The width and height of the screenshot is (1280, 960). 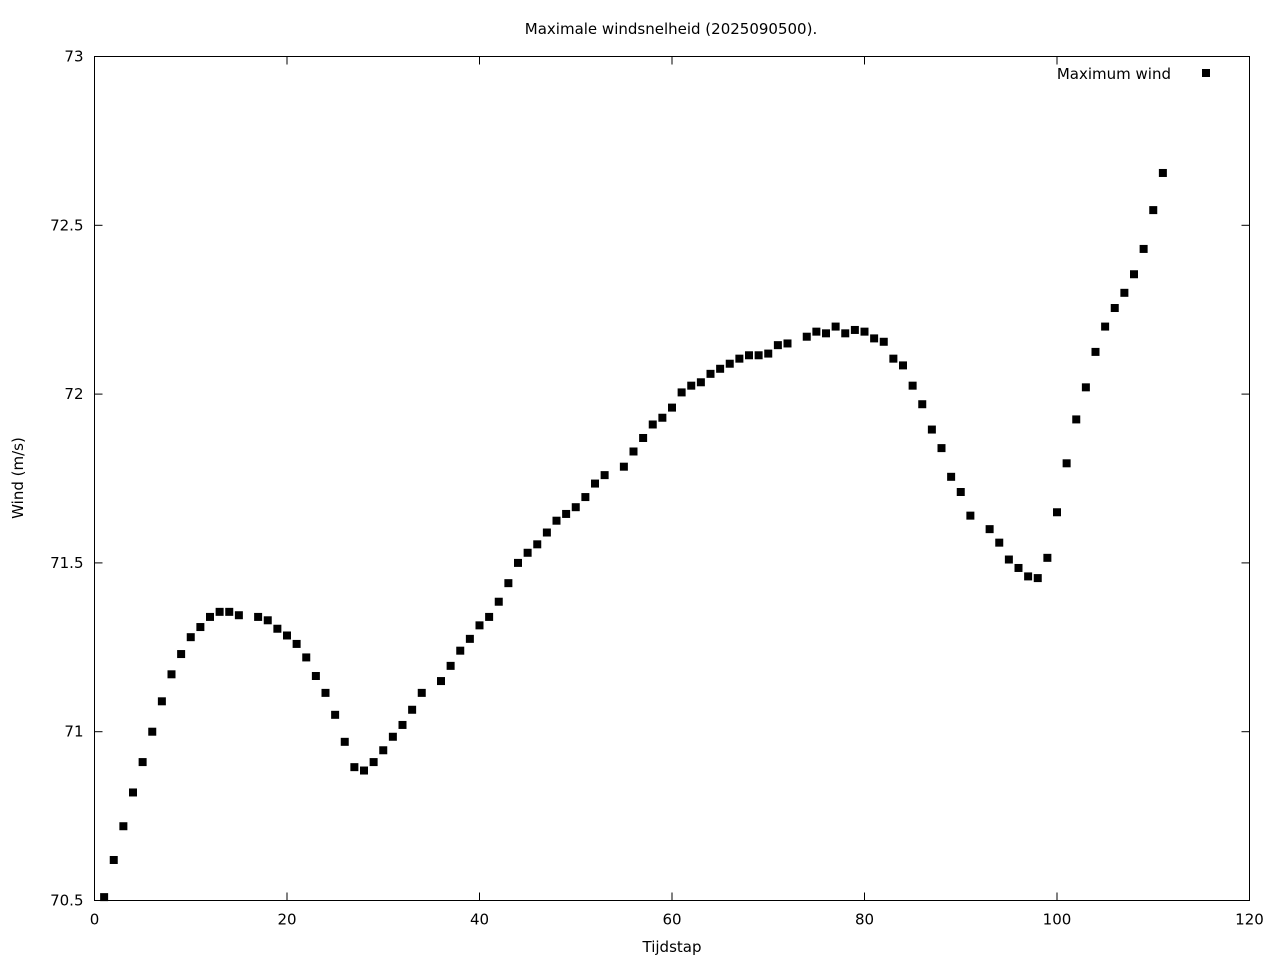 I want to click on x-tick-label: 100, so click(x=1057, y=920).